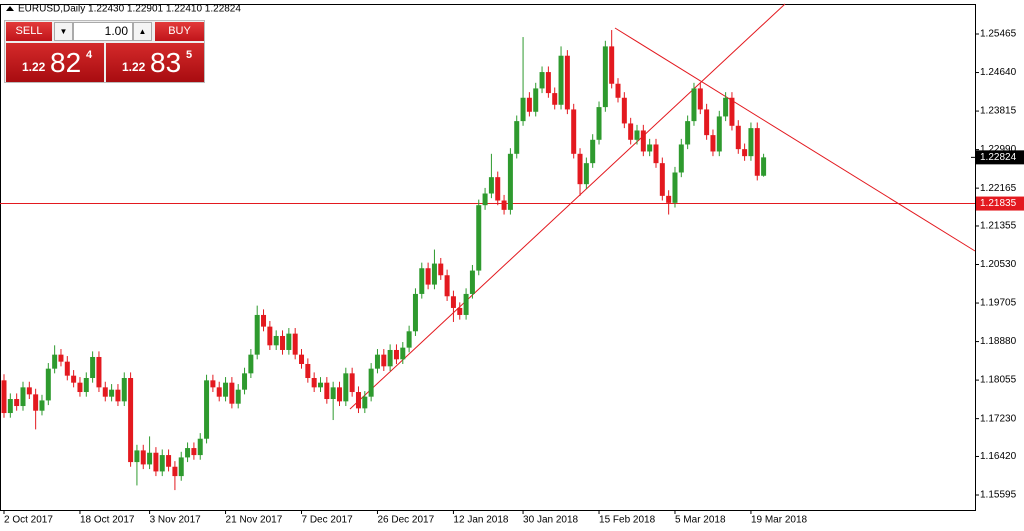 The width and height of the screenshot is (1024, 531). I want to click on lot-input: 1.00, so click(103, 31).